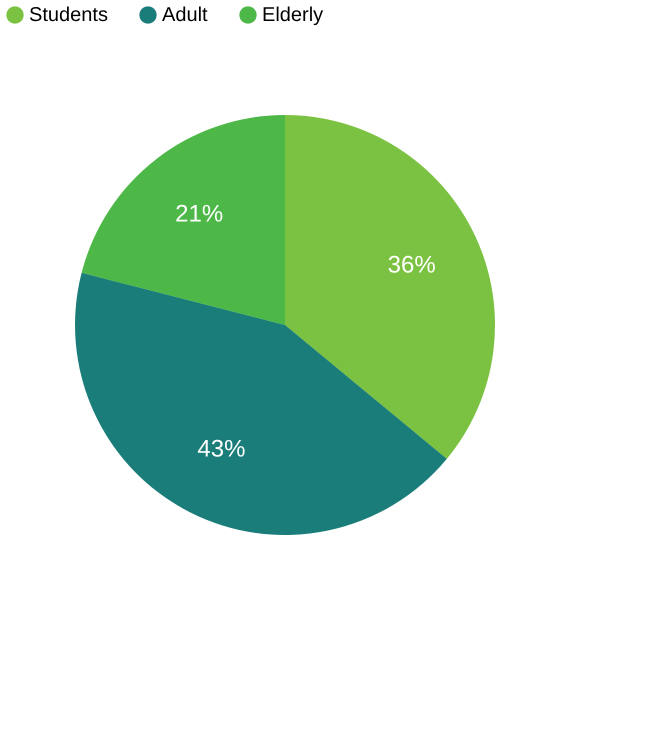  Describe the element at coordinates (293, 15) in the screenshot. I see `legend-label: Elderly` at that location.